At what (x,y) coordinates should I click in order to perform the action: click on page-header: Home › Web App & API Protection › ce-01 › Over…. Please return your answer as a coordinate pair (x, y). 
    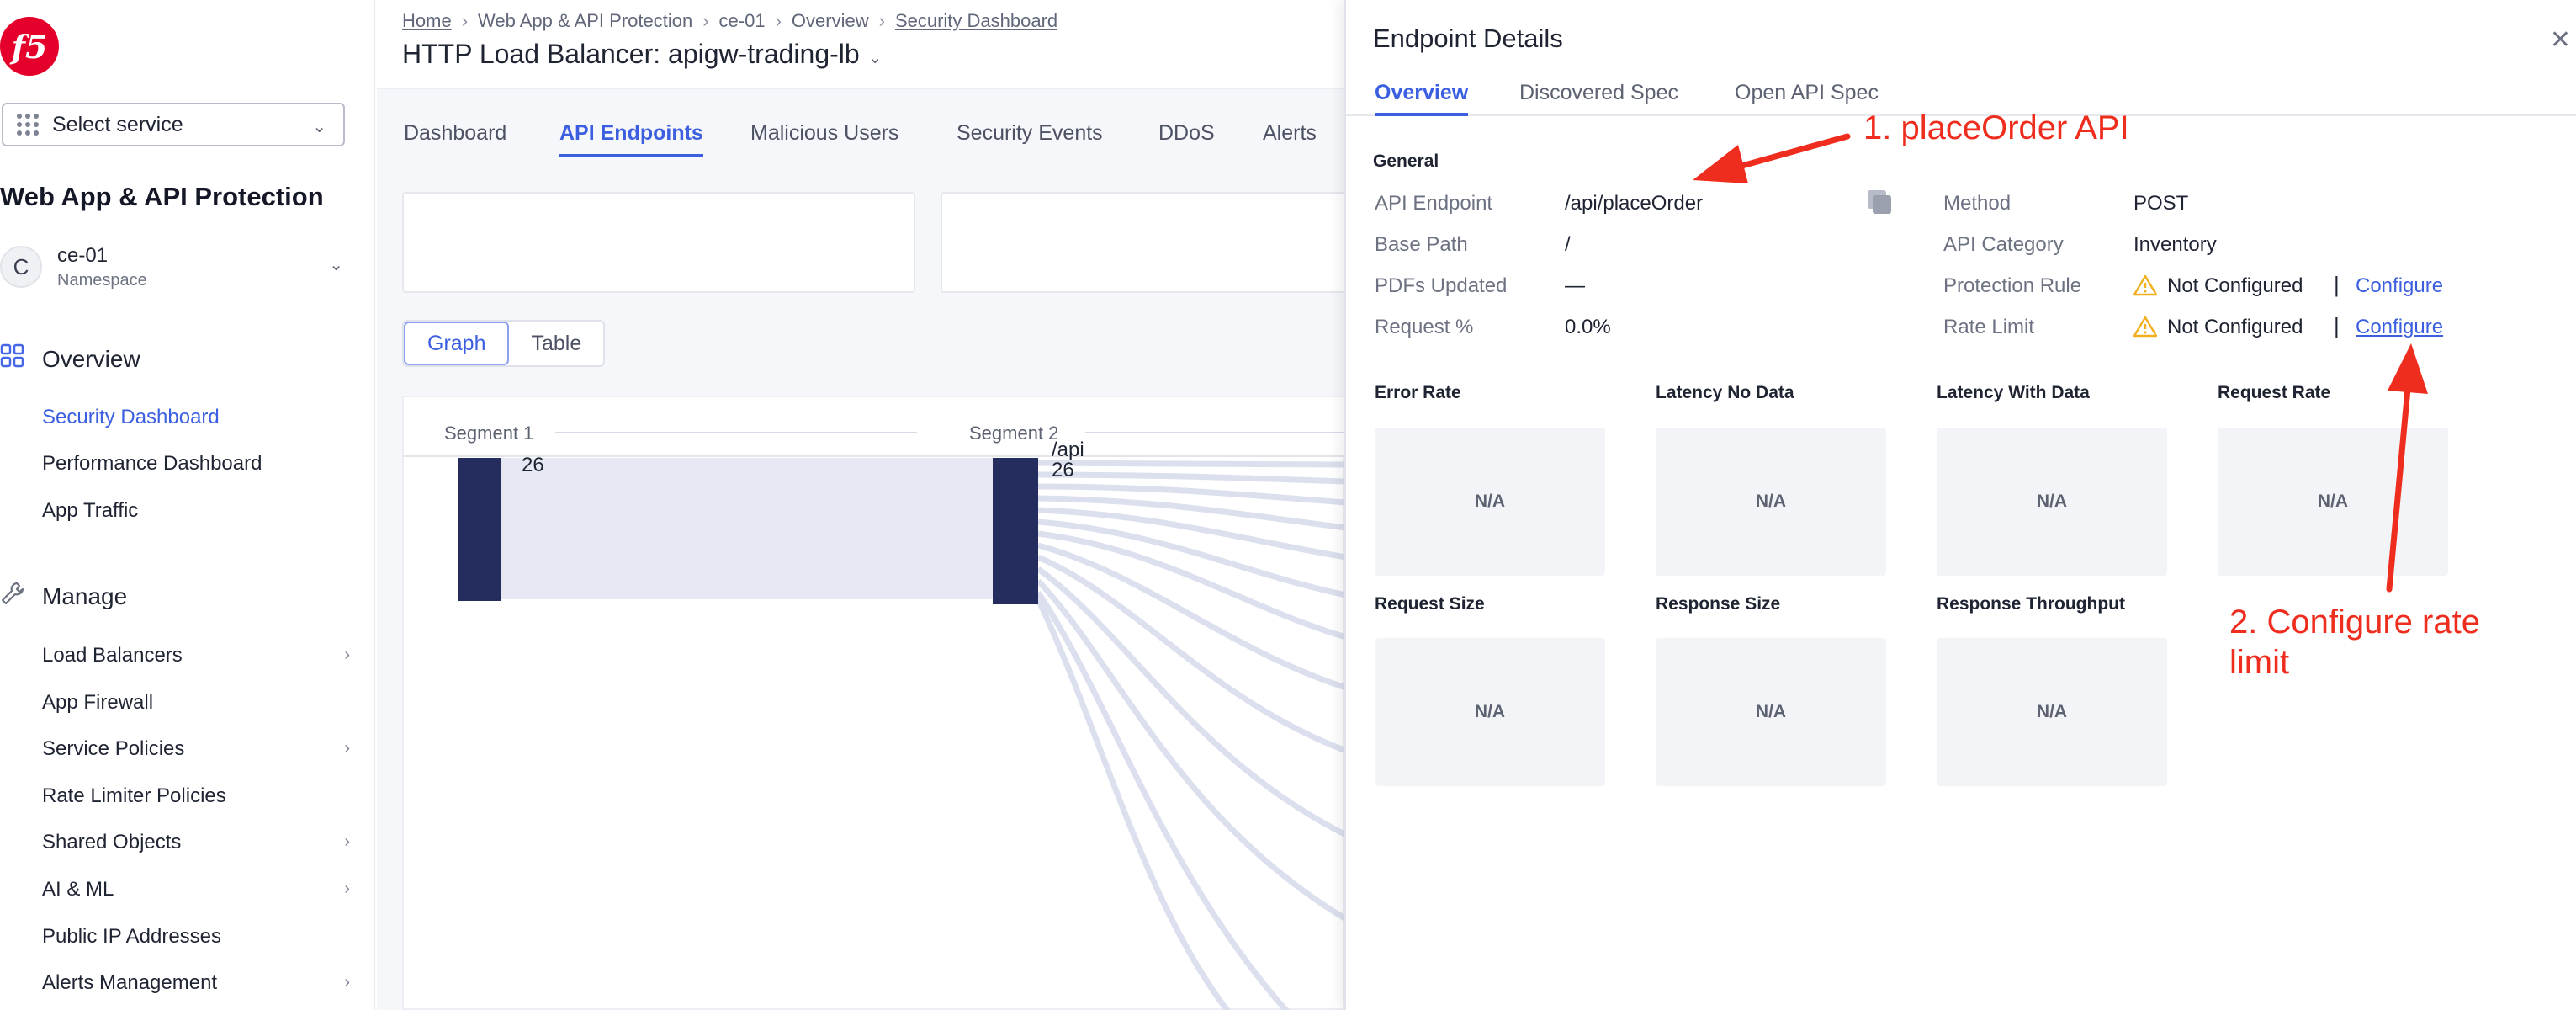
    Looking at the image, I should click on (860, 44).